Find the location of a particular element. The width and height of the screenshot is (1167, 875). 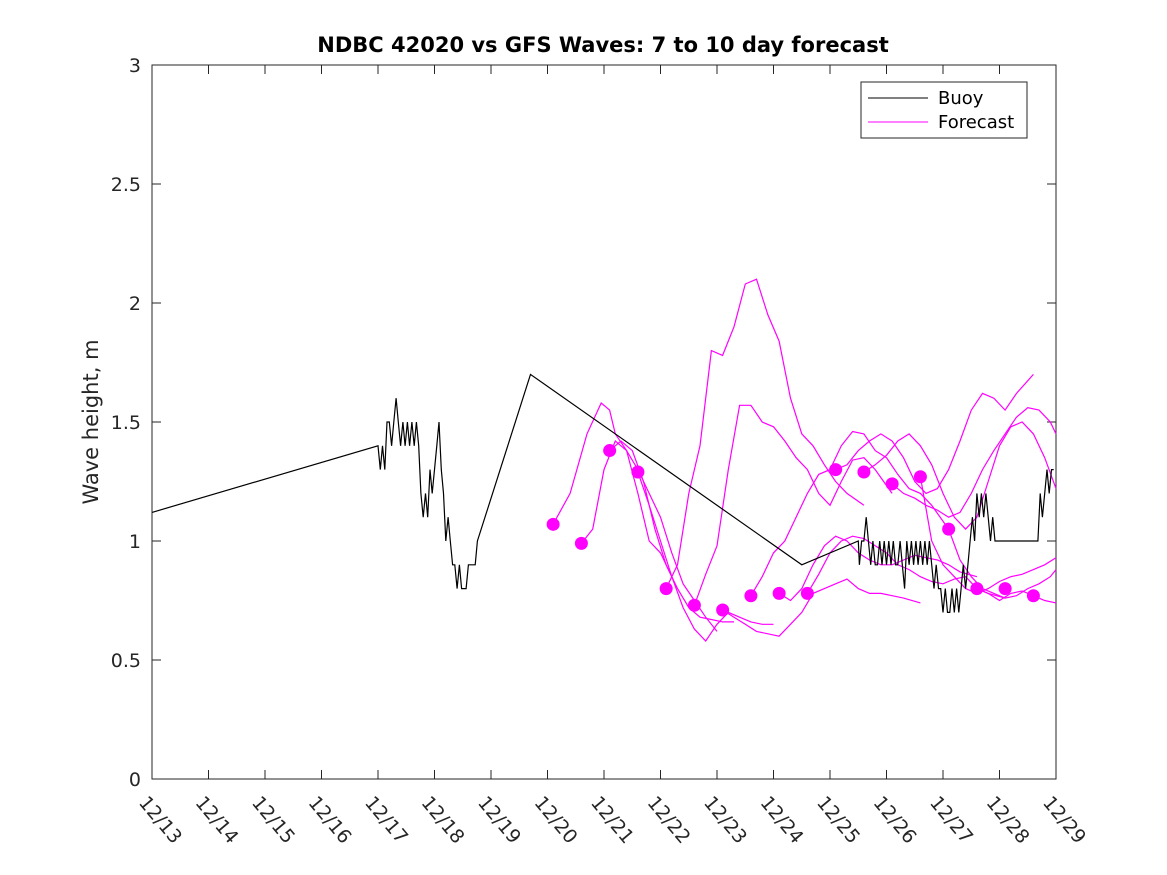

x-tick-label: 12/16 is located at coordinates (330, 820).